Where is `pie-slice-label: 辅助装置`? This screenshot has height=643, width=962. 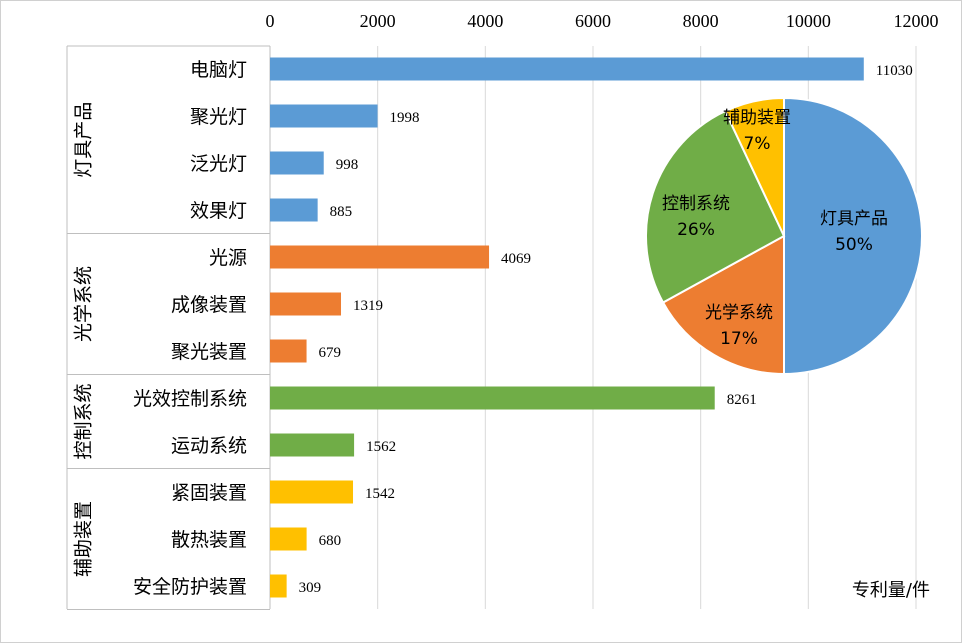
pie-slice-label: 辅助装置 is located at coordinates (757, 118).